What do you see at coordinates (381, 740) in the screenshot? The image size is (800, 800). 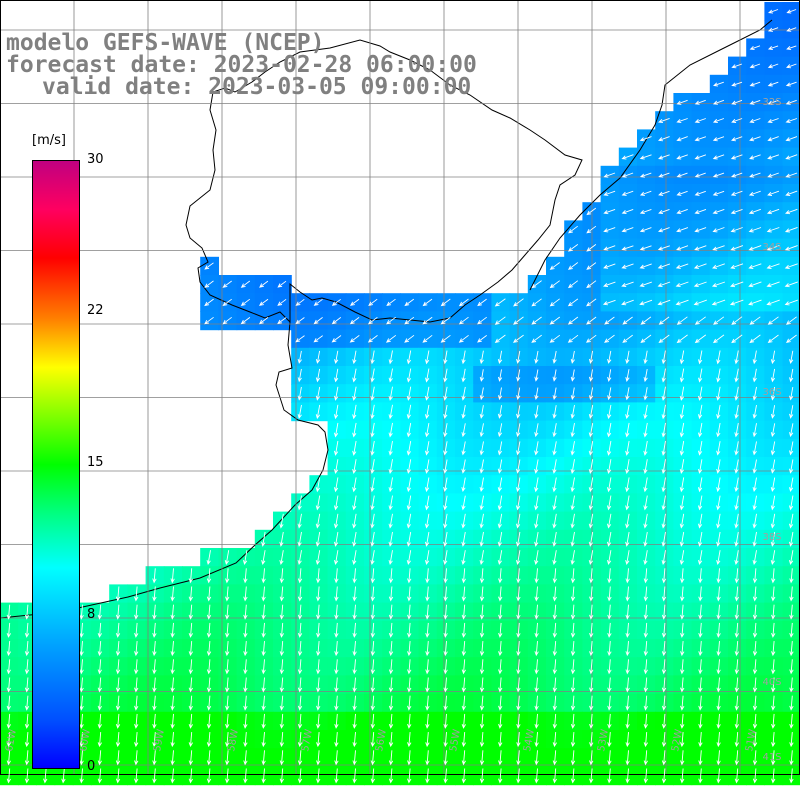 I see `lon-label: 56W` at bounding box center [381, 740].